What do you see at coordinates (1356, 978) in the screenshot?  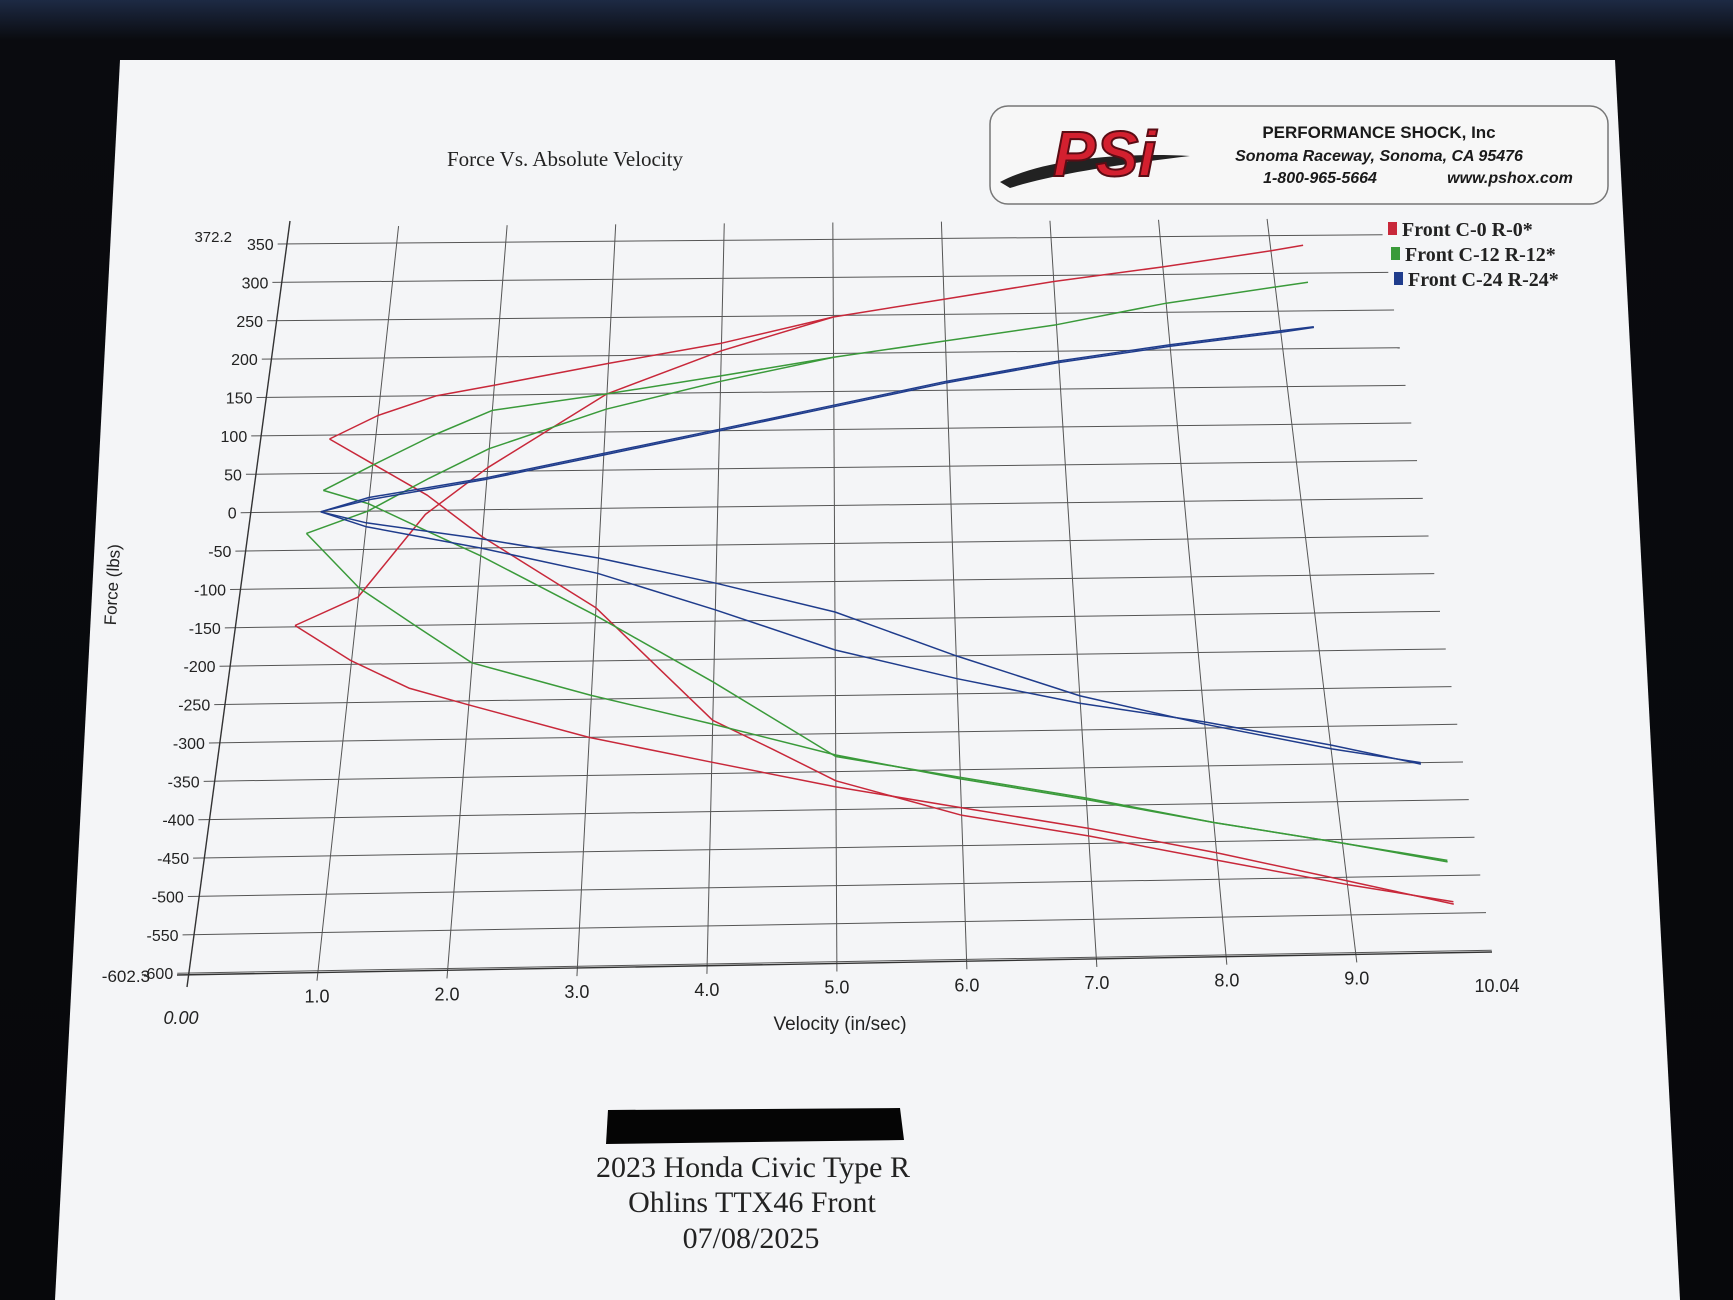 I see `x-tick-label: 9.0` at bounding box center [1356, 978].